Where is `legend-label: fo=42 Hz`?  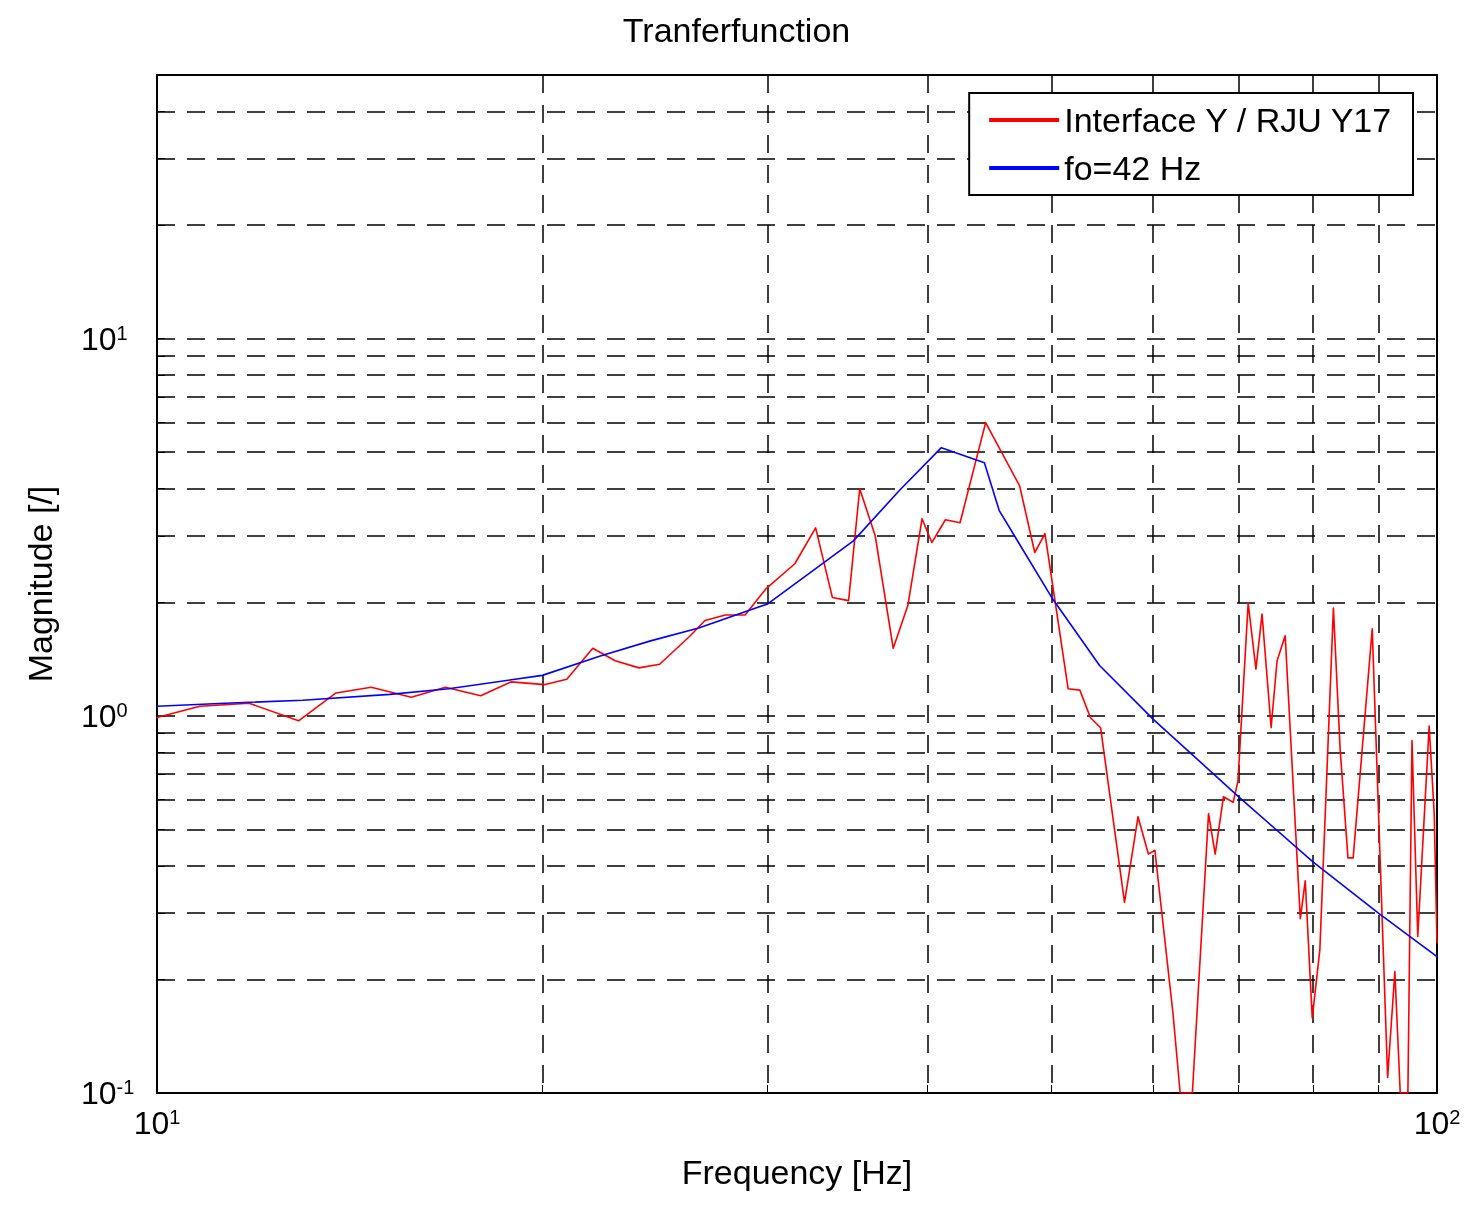 legend-label: fo=42 Hz is located at coordinates (1133, 168).